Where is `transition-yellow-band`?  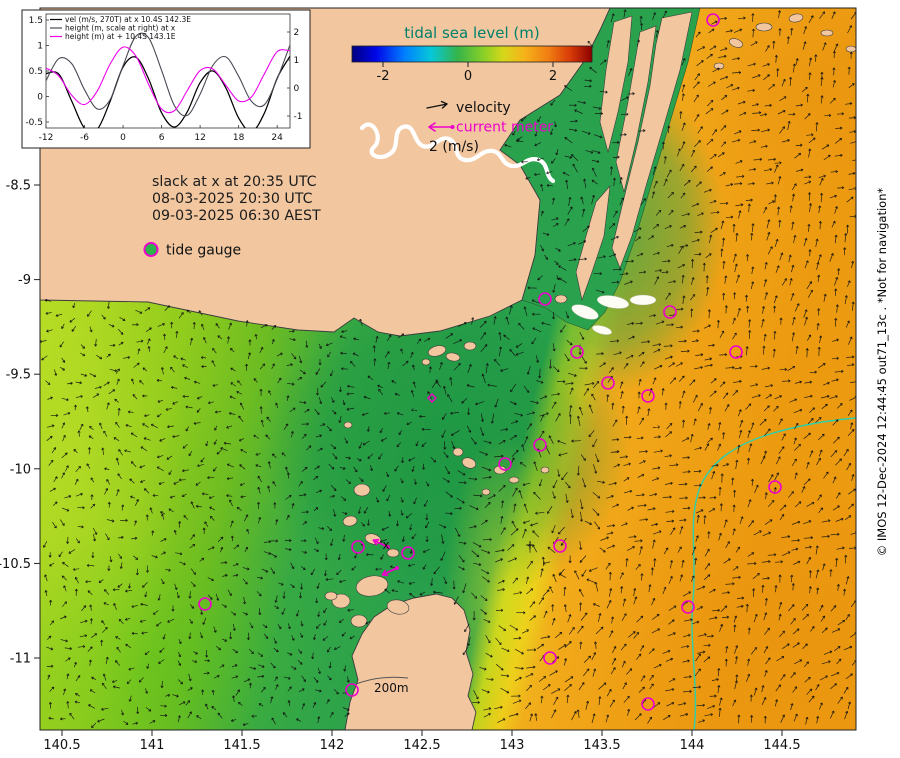 transition-yellow-band is located at coordinates (505, 582).